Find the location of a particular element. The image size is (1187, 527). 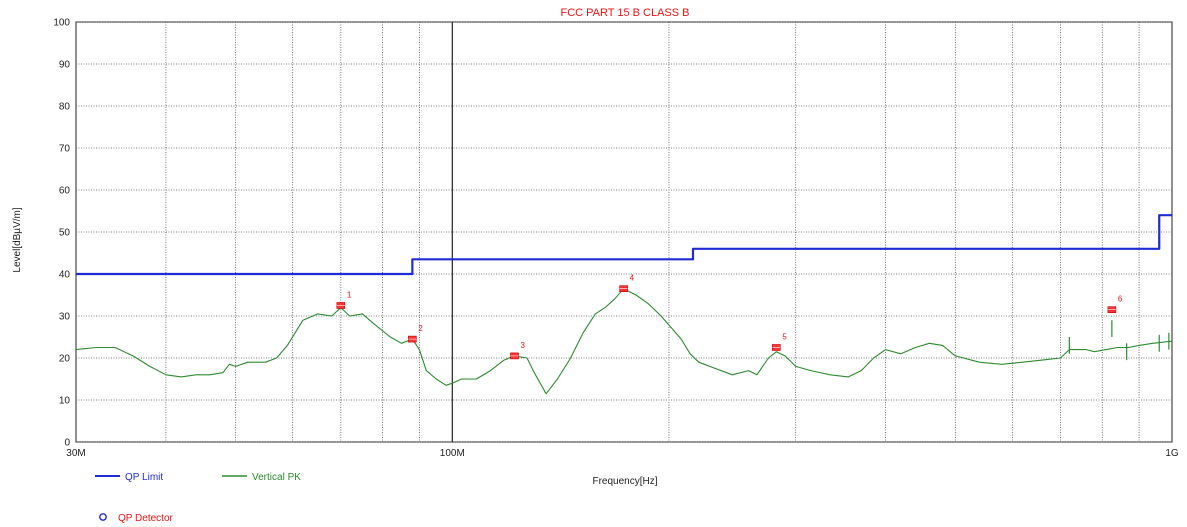

y-axis-ticks: 0 10 20 30 40 50 60 70 80 90 100 is located at coordinates (61, 233).